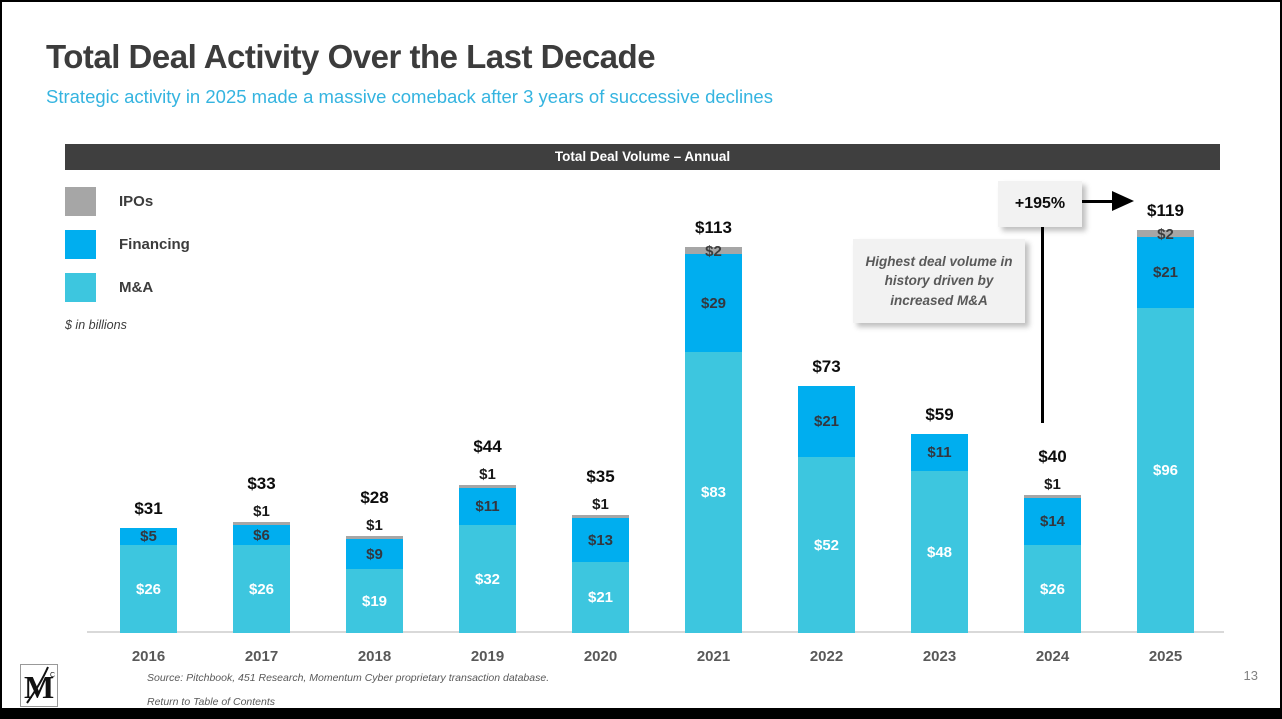 The image size is (1282, 719). Describe the element at coordinates (374, 656) in the screenshot. I see `x-tick-2018: 2018` at that location.